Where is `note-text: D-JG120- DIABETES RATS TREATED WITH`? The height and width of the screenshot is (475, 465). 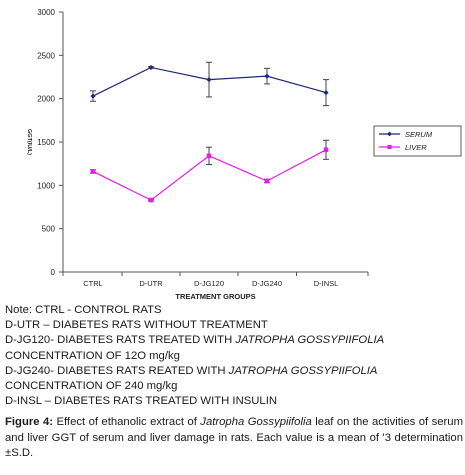
note-text: D-JG120- DIABETES RATS TREATED WITH is located at coordinates (120, 340).